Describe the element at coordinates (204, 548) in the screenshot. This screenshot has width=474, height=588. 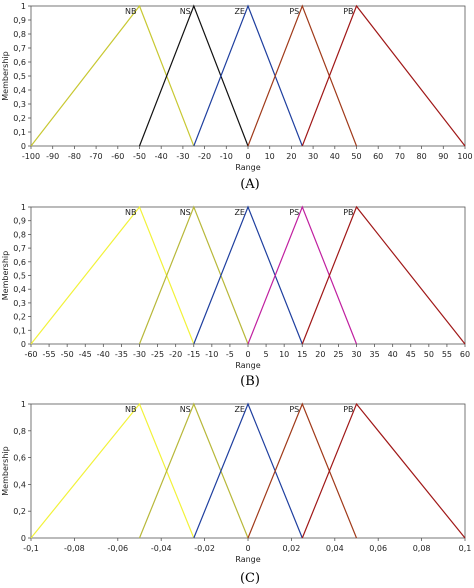
I see `x-tick-label: -0,02` at that location.